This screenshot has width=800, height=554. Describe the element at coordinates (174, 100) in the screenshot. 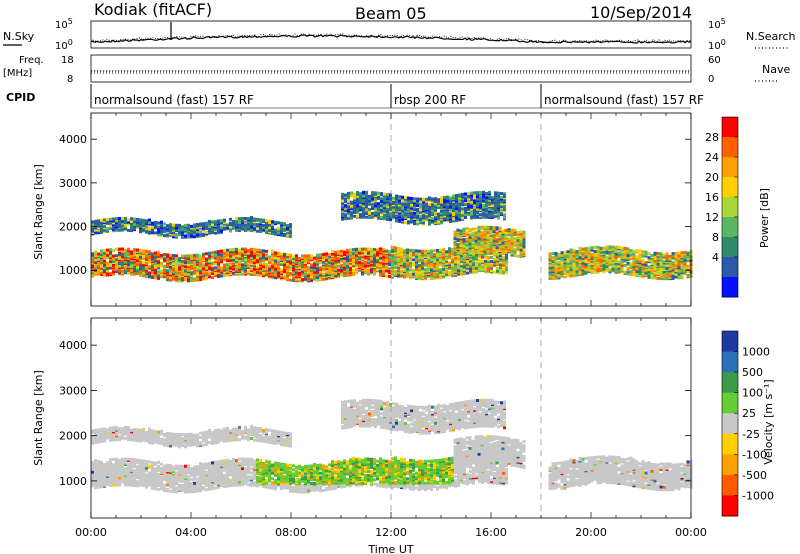

I see `cpid-segment-label: normalsound (fast) 157 RF` at that location.